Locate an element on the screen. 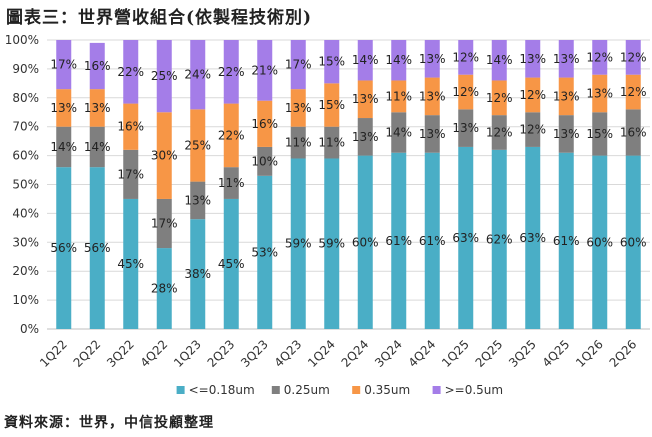 The image size is (652, 437). data-label: 21% is located at coordinates (264, 70).